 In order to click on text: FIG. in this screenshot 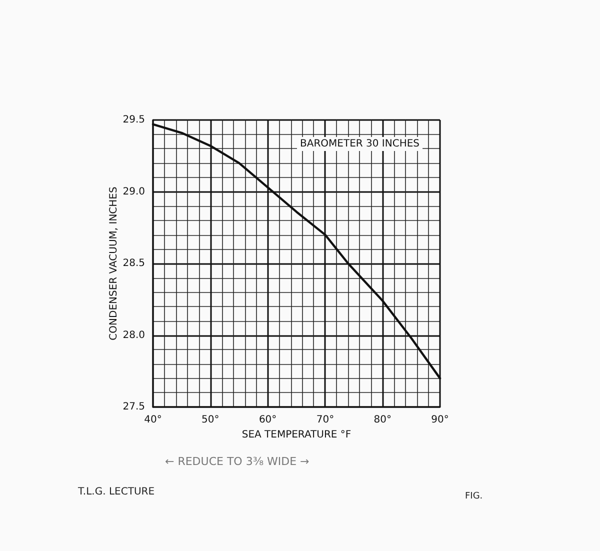, I will do `click(474, 497)`.